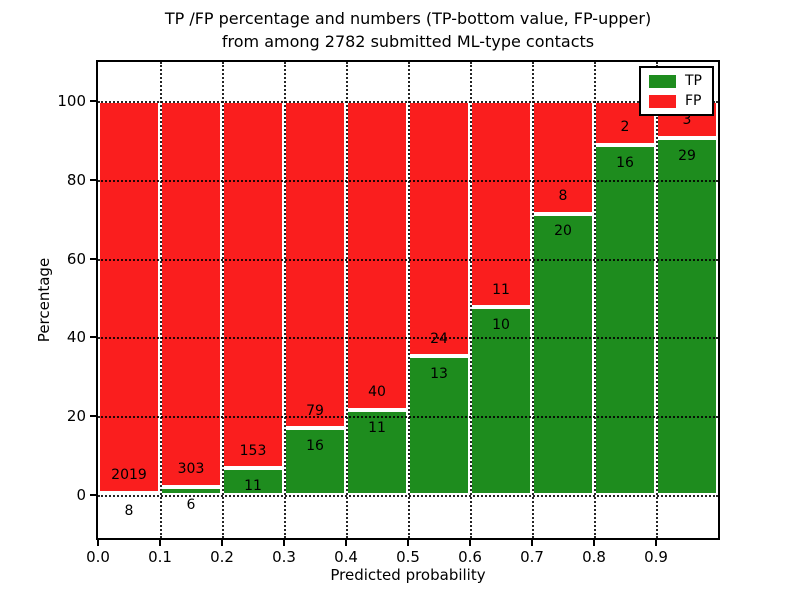 The width and height of the screenshot is (800, 600). I want to click on legend-label-tp: TP, so click(693, 81).